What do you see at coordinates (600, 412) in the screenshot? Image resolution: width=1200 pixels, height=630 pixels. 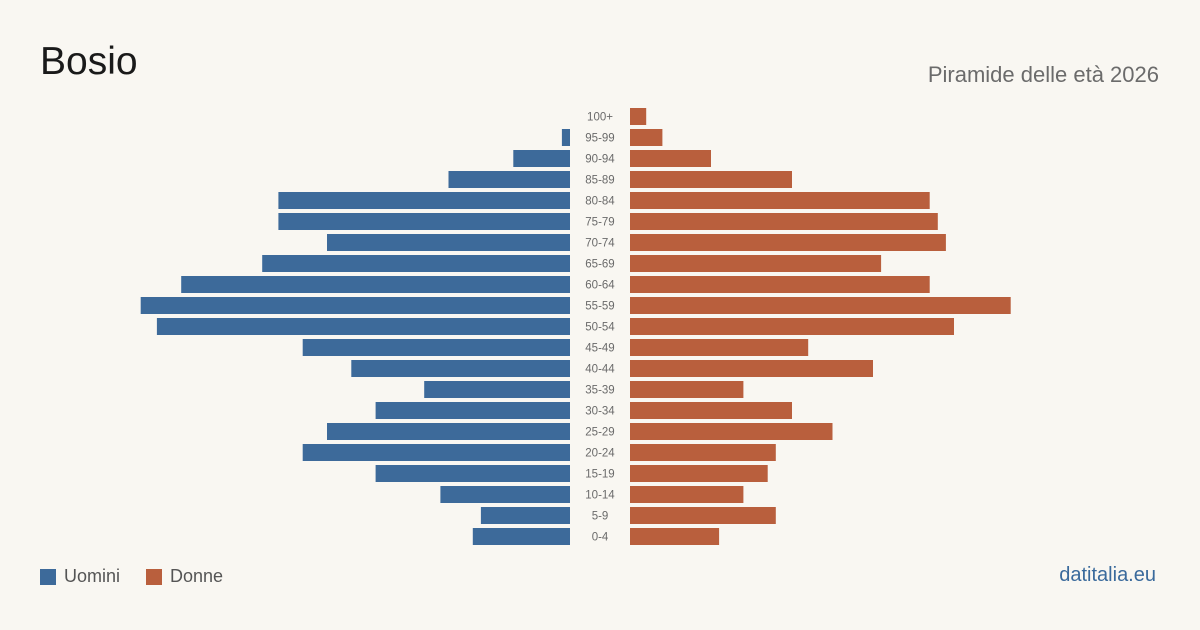 I see `age-label-30-34: 30-34` at bounding box center [600, 412].